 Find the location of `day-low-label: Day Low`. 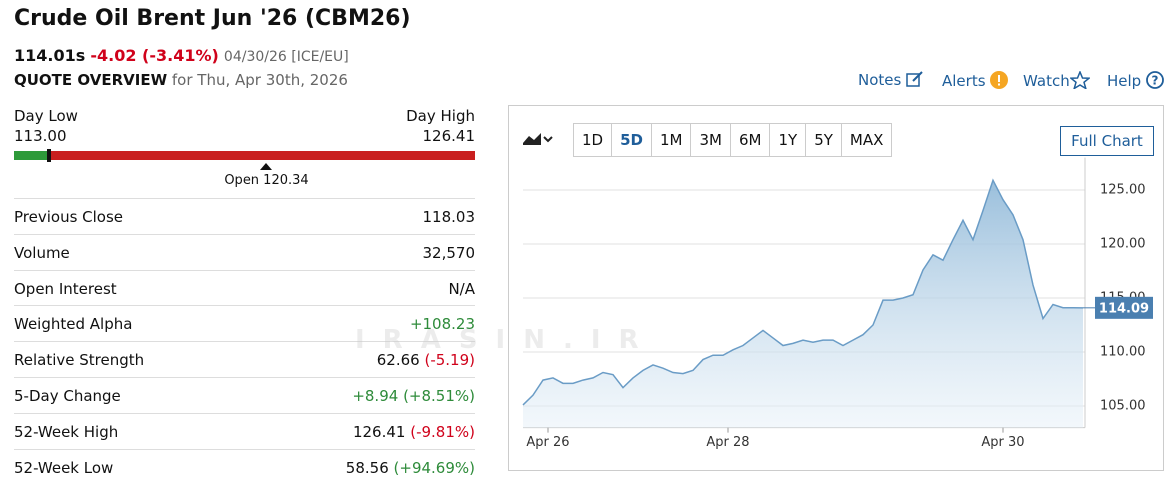

day-low-label: Day Low is located at coordinates (46, 116).